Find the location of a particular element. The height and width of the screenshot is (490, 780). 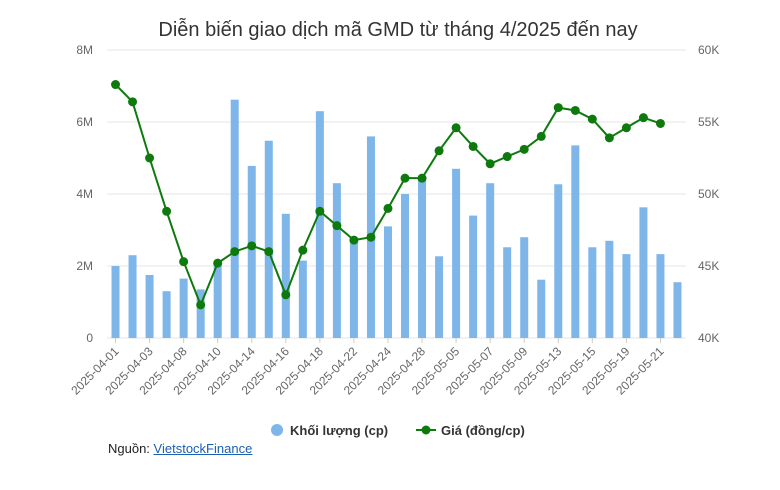

source-note: Nguồn: VietstockFinance is located at coordinates (180, 448).